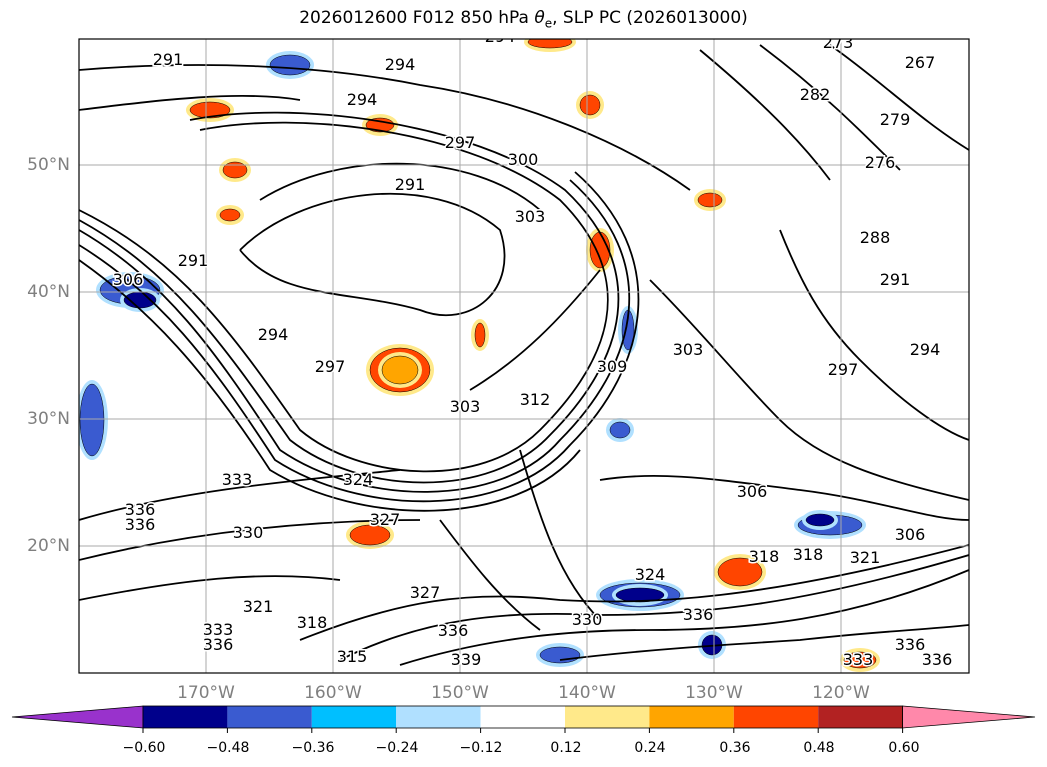 The height and width of the screenshot is (767, 1047). I want to click on lat-label-30n: 30°N, so click(48, 419).